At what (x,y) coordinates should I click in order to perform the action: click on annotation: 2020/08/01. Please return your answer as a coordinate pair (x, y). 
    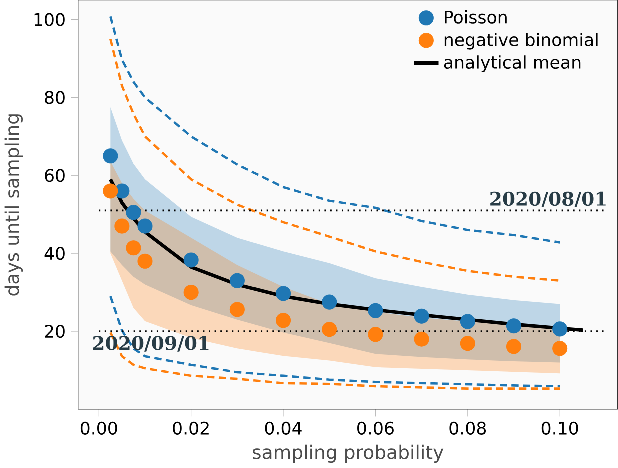
    Looking at the image, I should click on (548, 200).